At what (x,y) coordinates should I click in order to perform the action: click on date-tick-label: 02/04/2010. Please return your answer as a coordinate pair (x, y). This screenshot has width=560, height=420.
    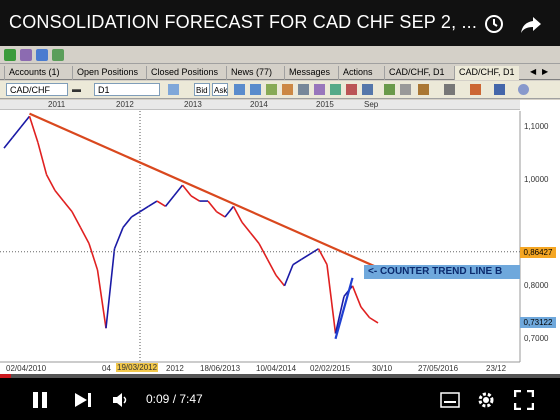
    Looking at the image, I should click on (26, 368).